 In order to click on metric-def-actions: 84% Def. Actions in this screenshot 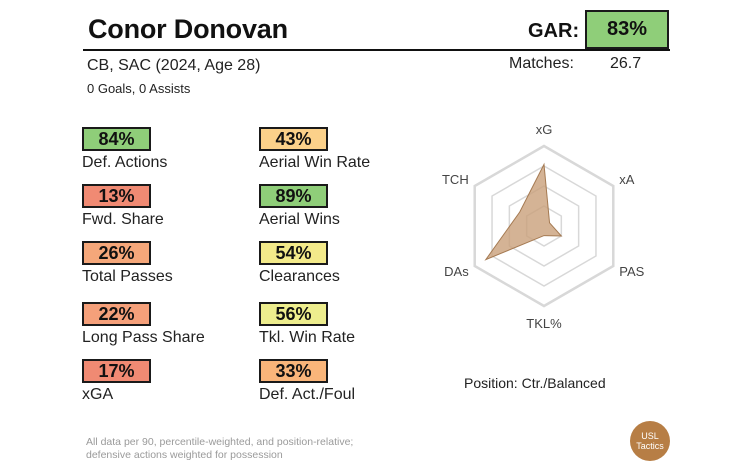, I will do `click(124, 149)`.